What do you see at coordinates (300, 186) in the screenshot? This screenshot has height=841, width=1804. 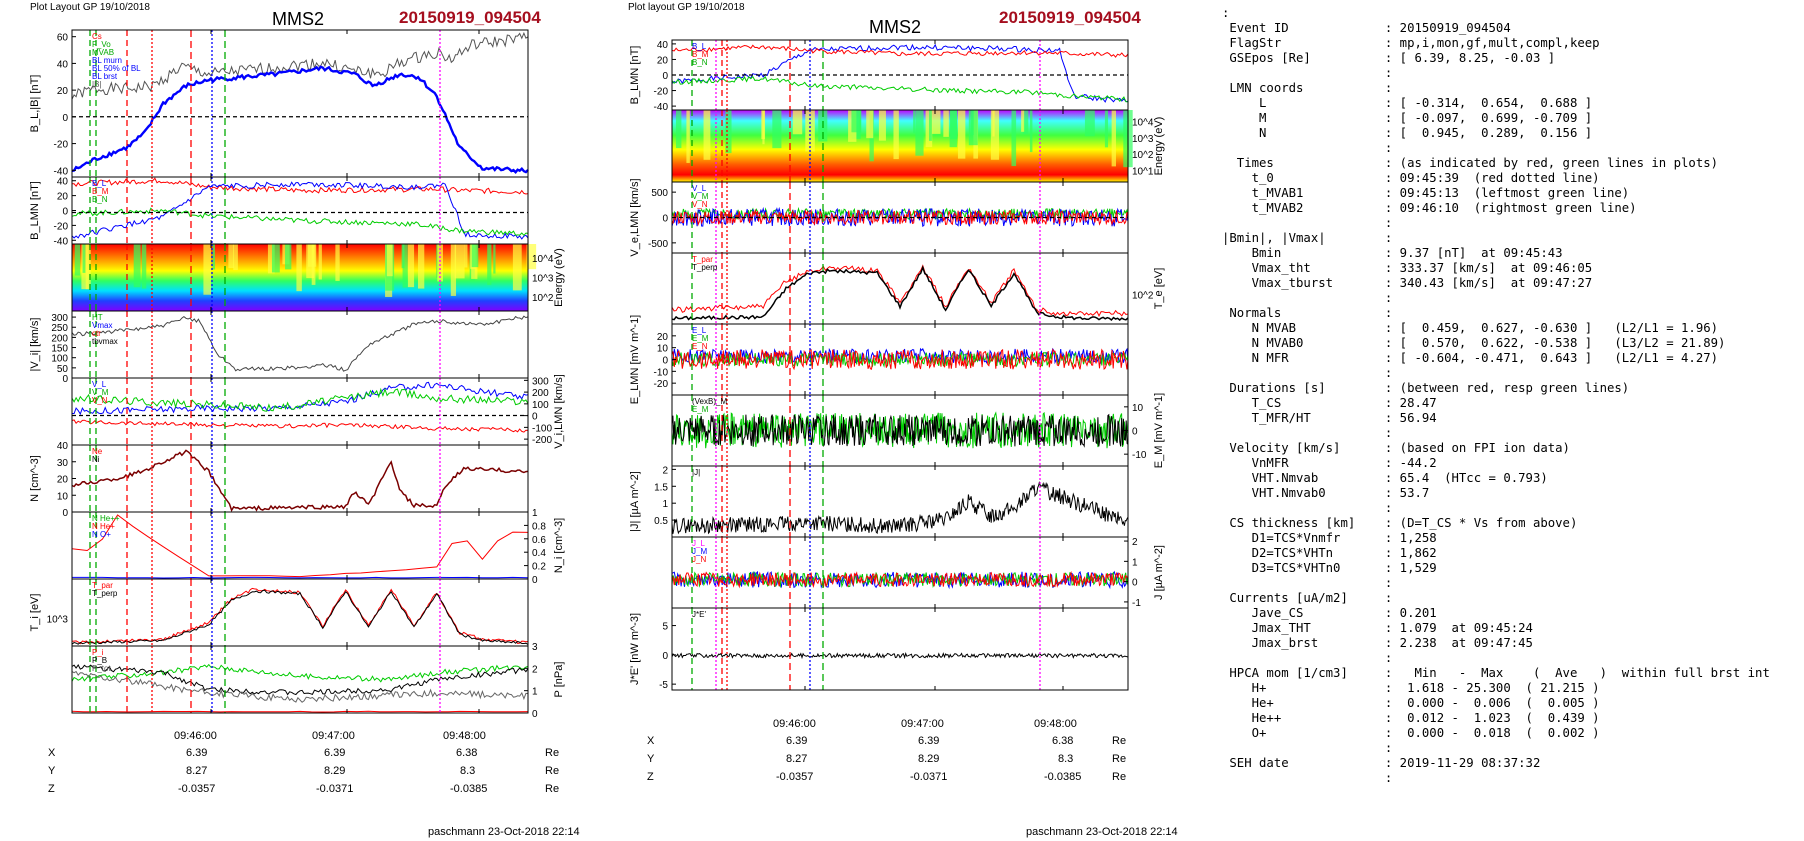 I see `series-line-BM` at bounding box center [300, 186].